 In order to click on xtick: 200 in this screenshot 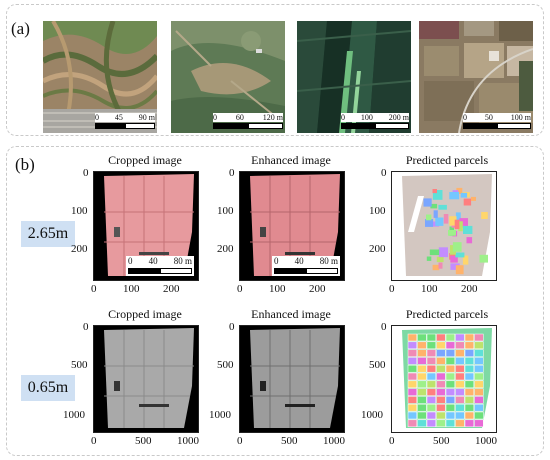, I will do `click(469, 289)`.